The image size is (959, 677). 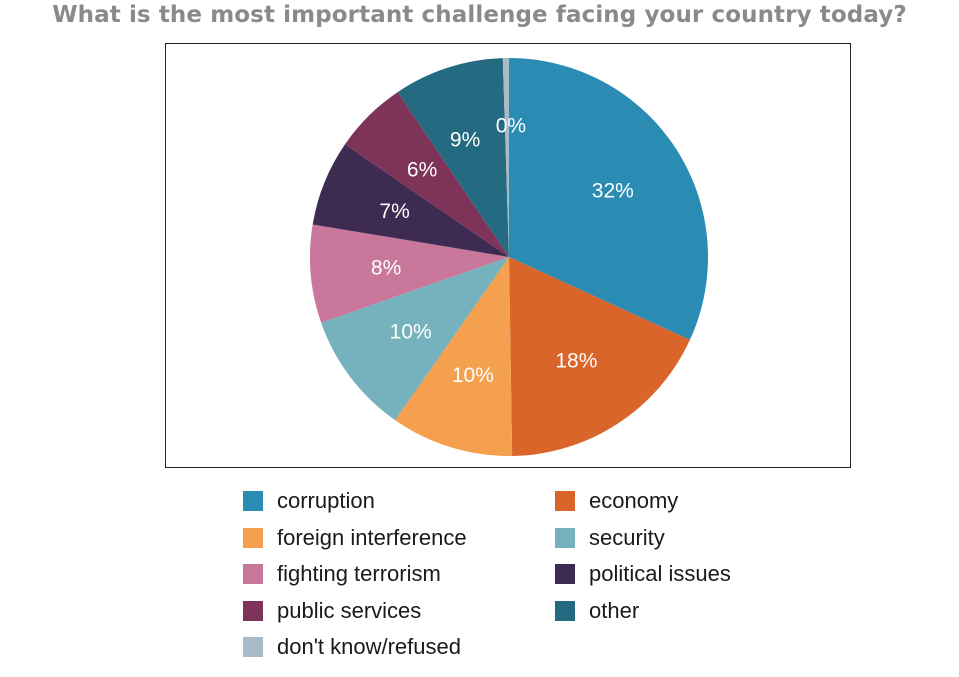 I want to click on legend-item: political issues, so click(x=643, y=574).